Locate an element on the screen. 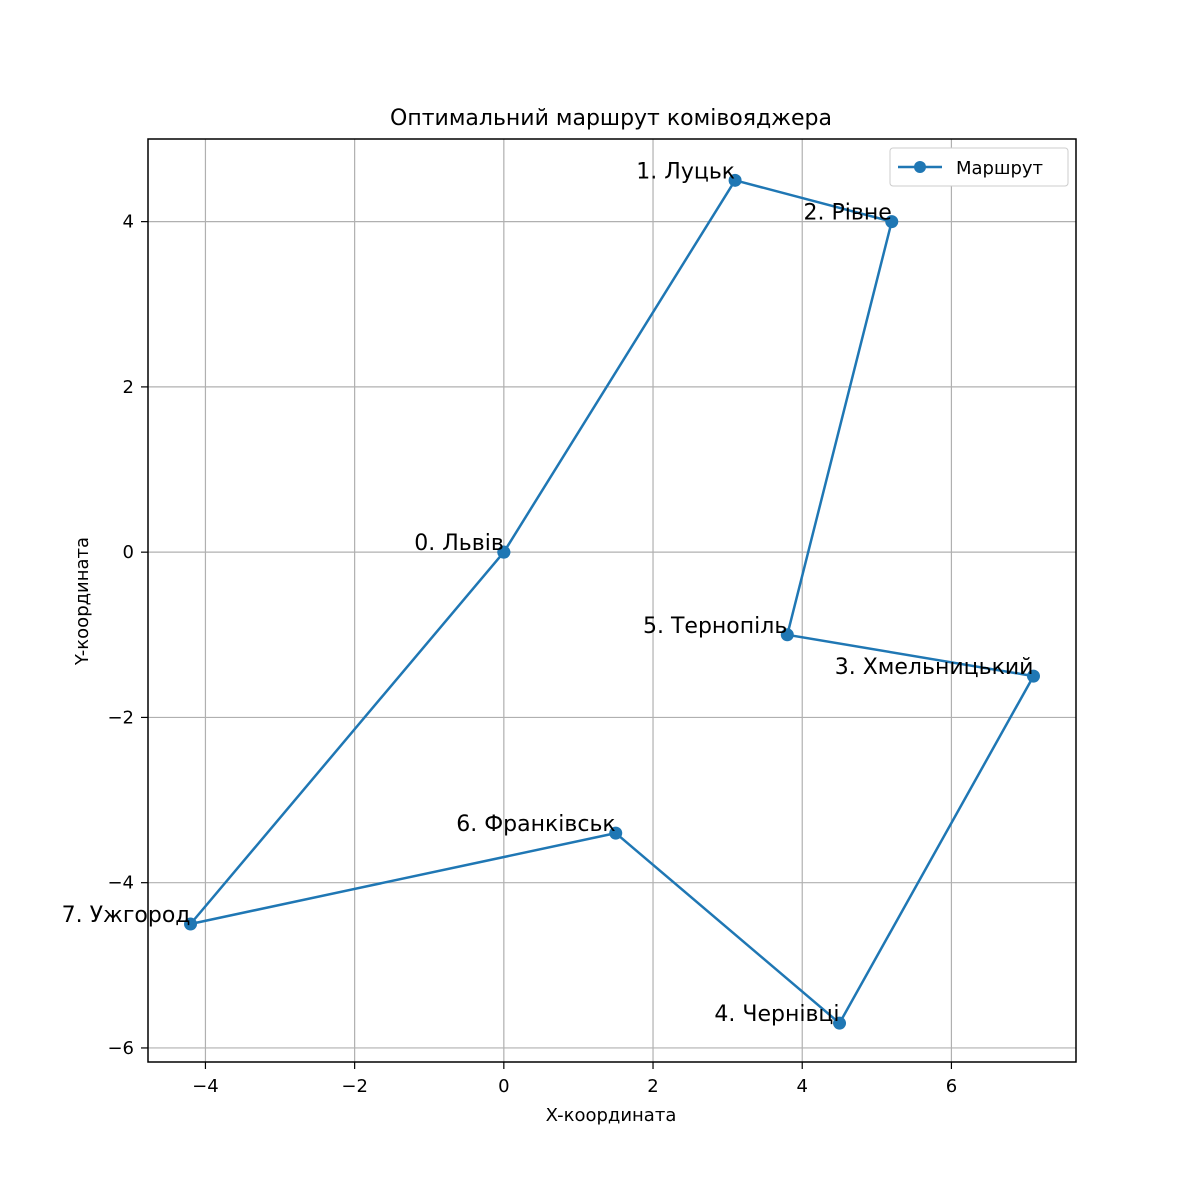 Image resolution: width=1188 pixels, height=1182 pixels. x-axis-label: X-координата is located at coordinates (611, 1115).